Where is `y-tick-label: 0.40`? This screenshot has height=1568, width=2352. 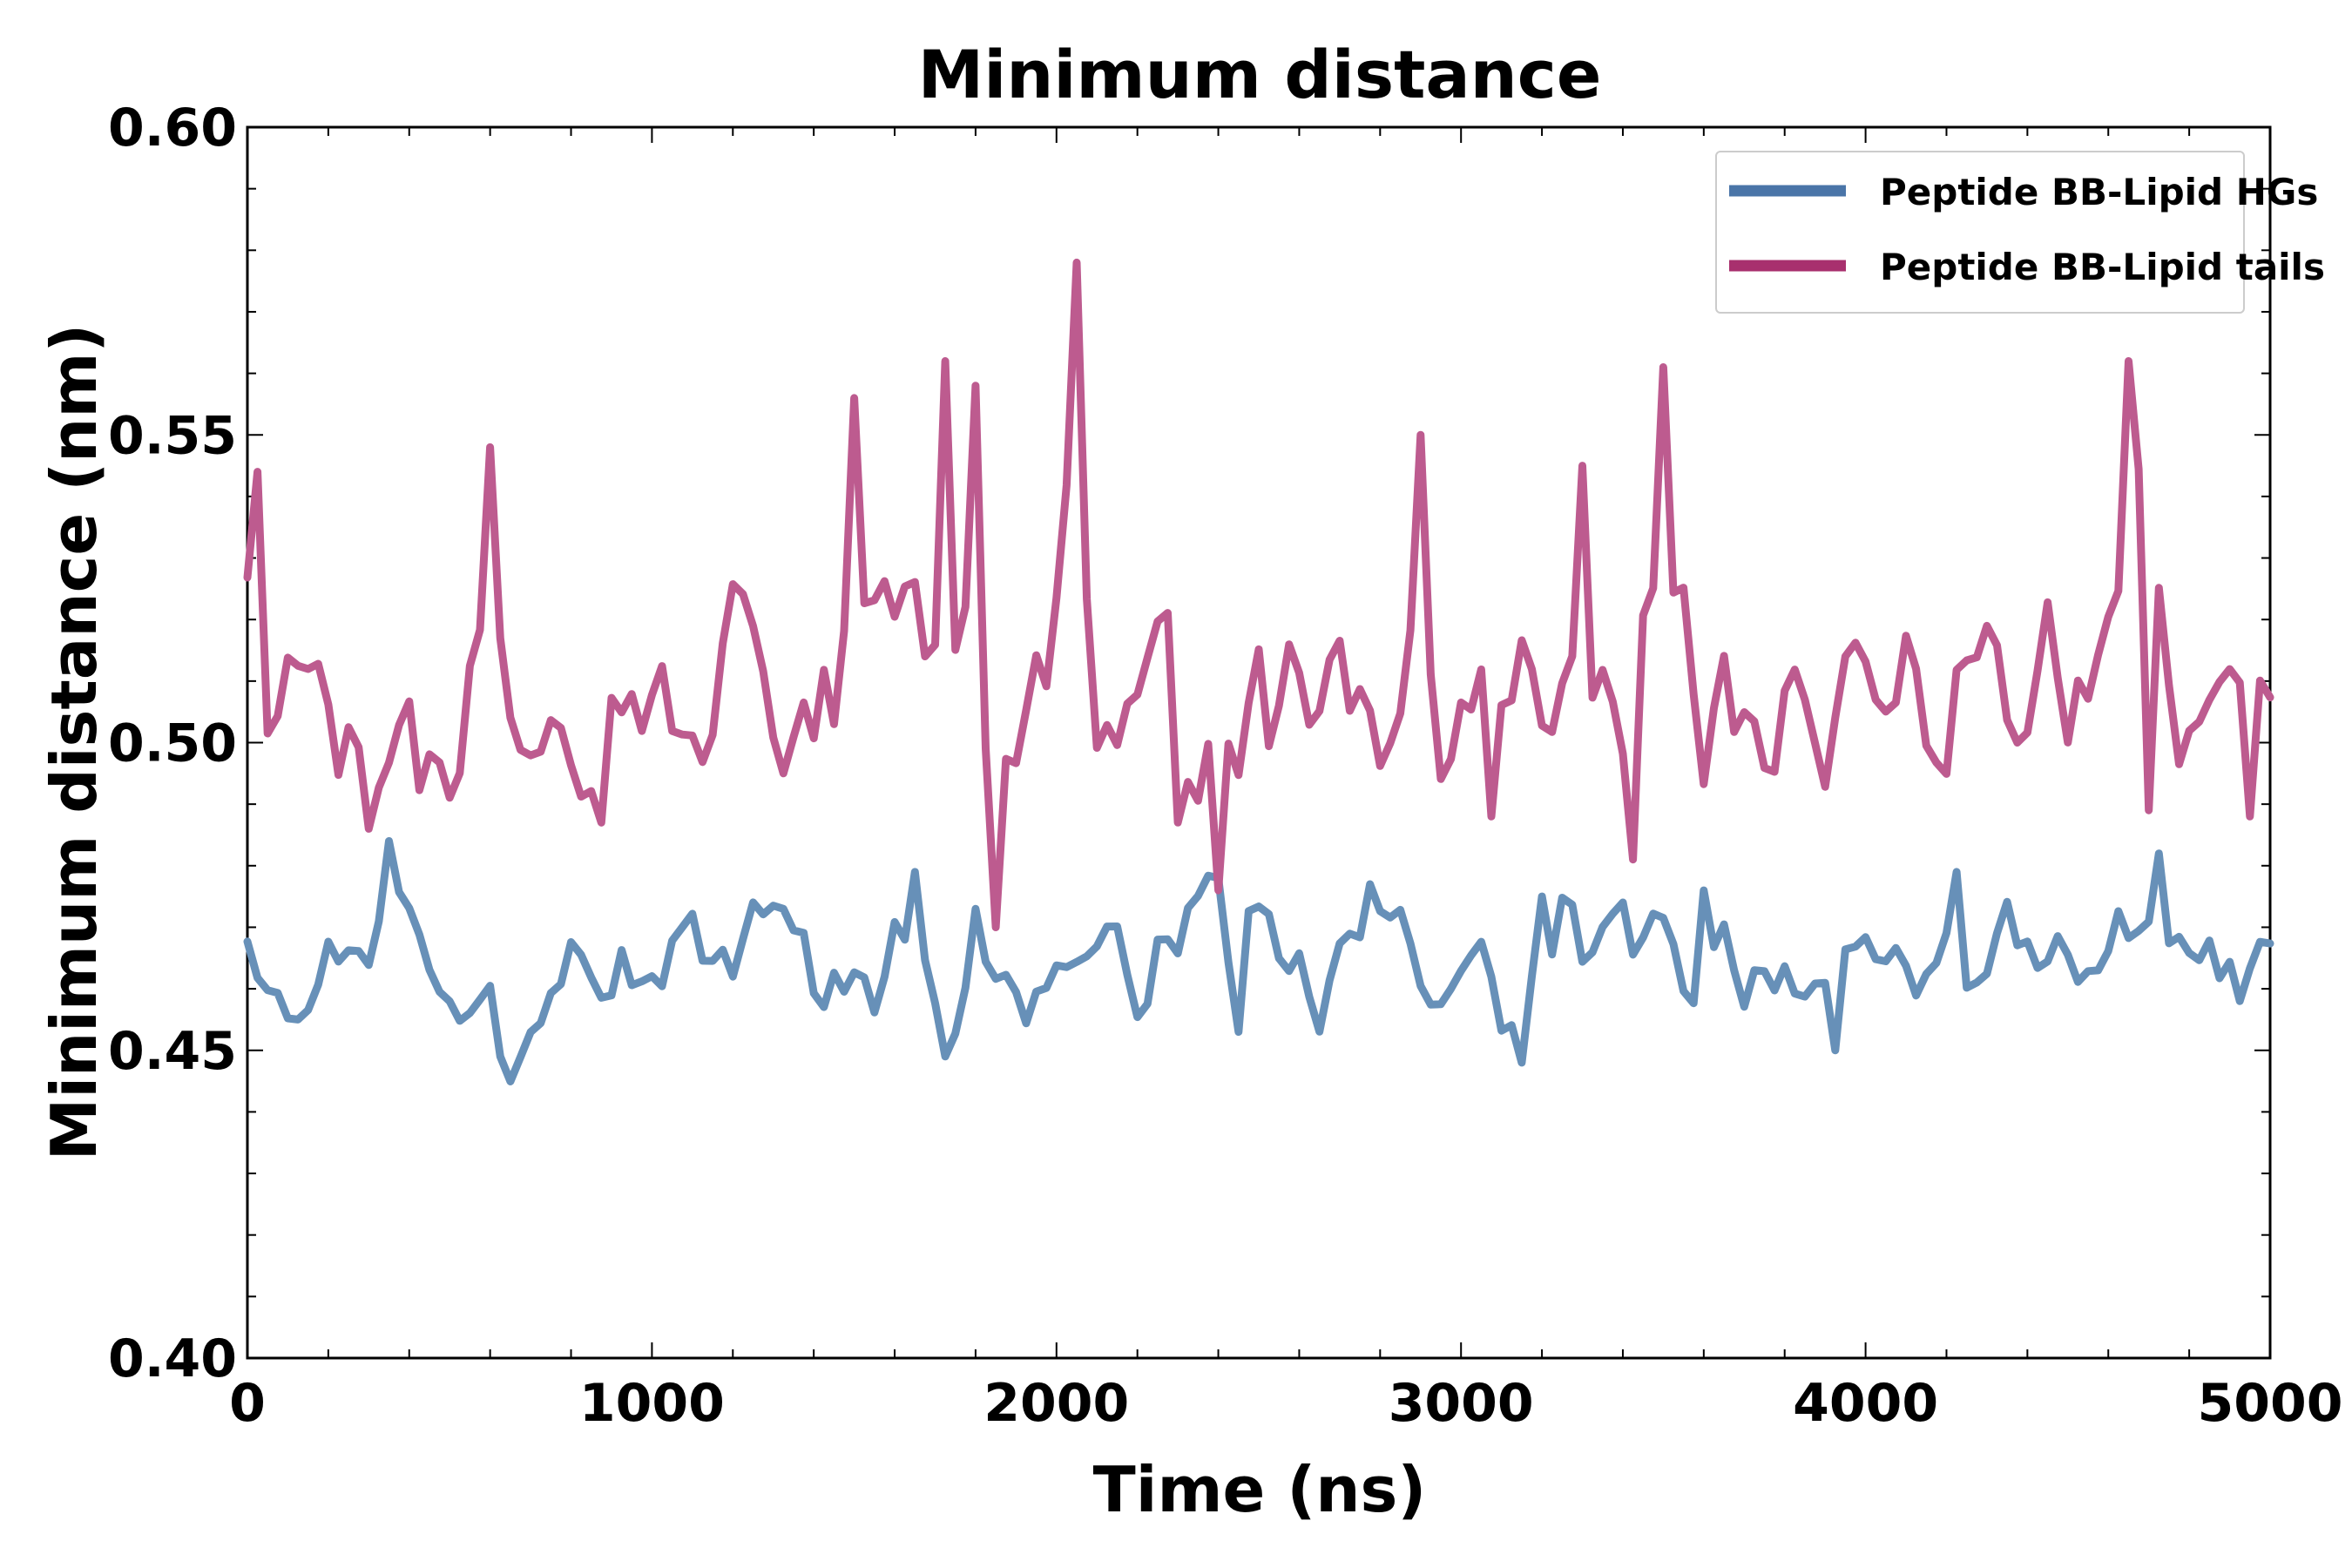
y-tick-label: 0.40 is located at coordinates (172, 1359).